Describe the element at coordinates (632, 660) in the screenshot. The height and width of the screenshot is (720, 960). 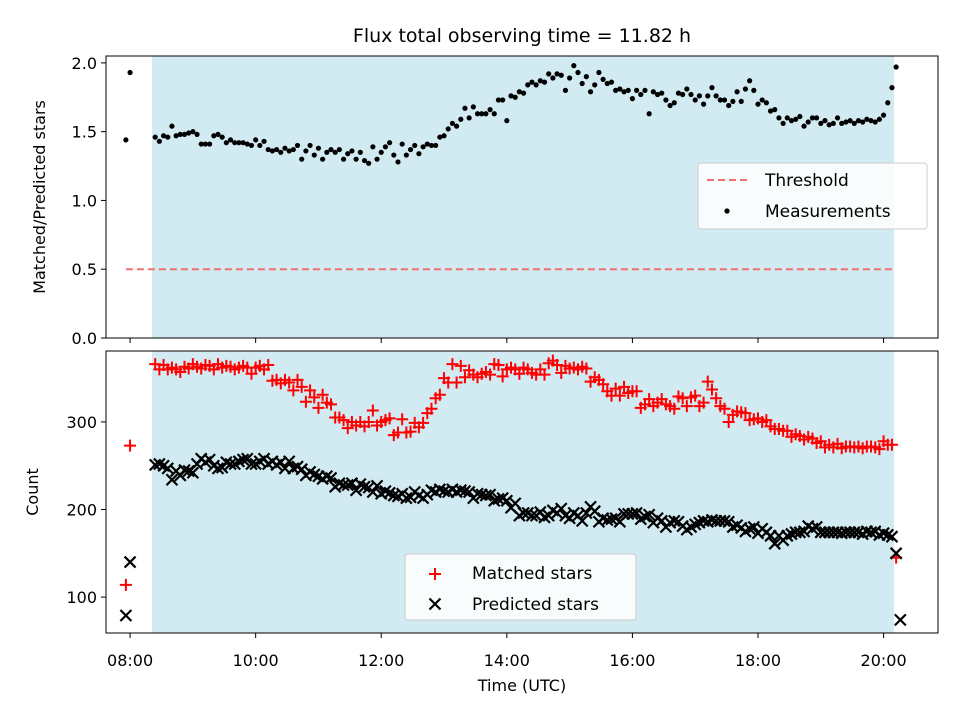
I see `x-tick-label: 16:00` at that location.